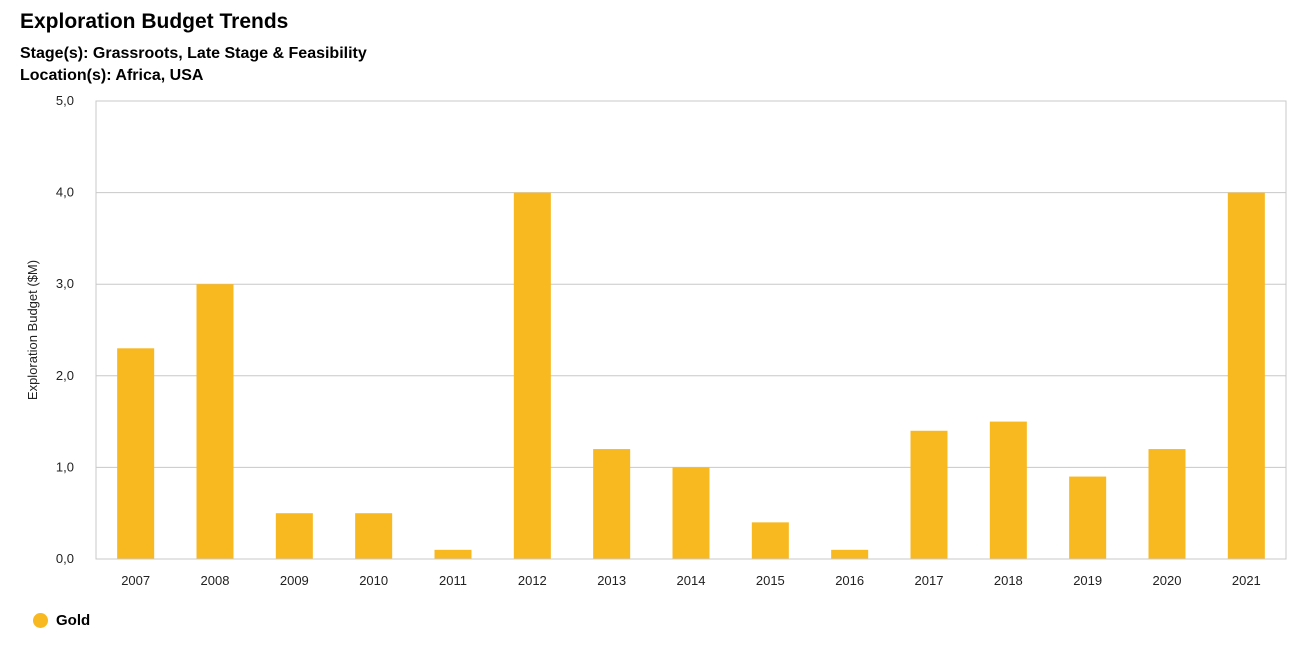 The width and height of the screenshot is (1310, 650). I want to click on bar-2013, so click(612, 504).